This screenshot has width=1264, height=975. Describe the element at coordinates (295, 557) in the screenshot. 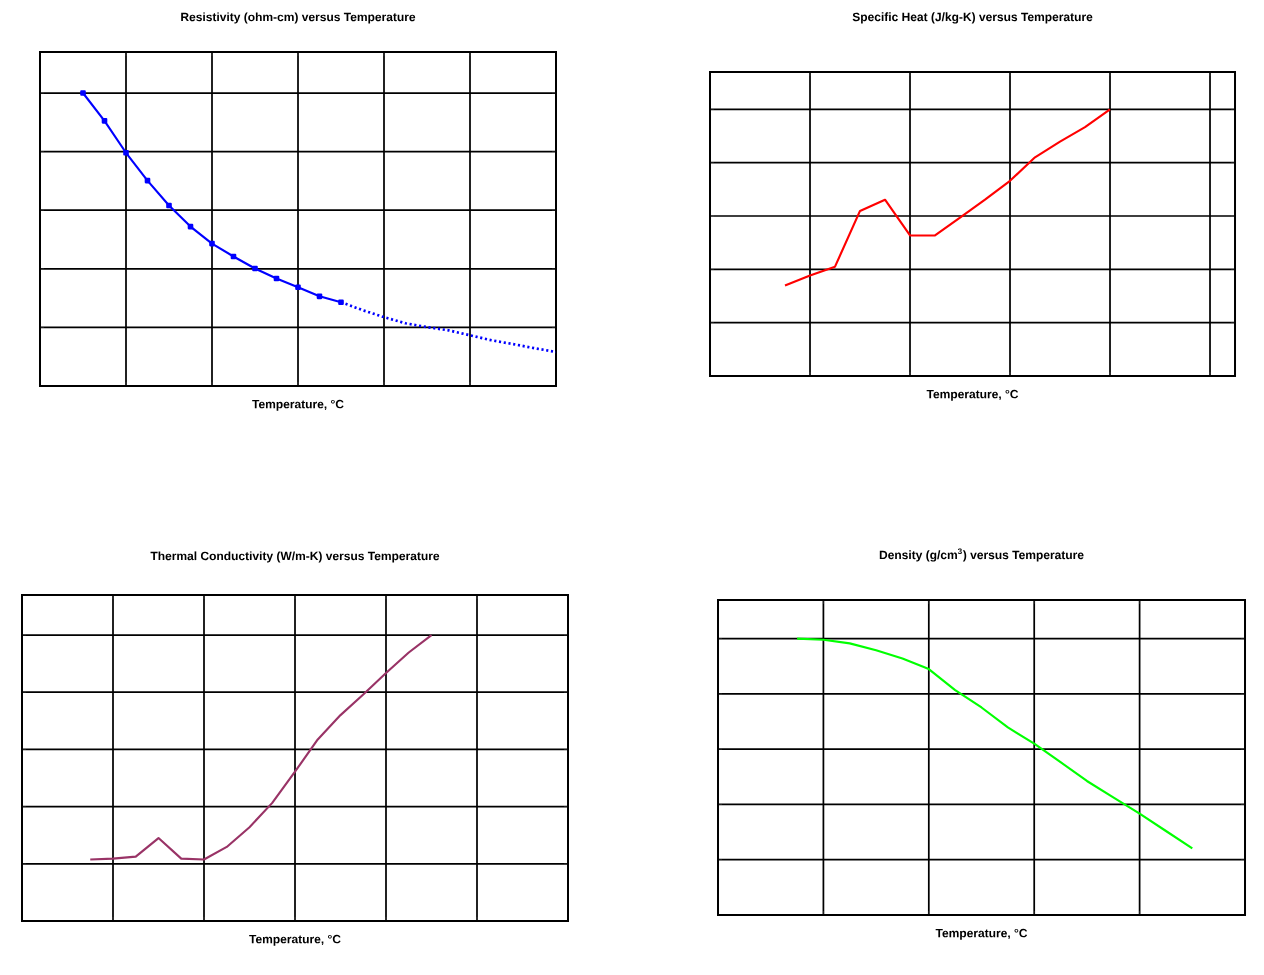

I see `chart-title: Thermal Conductivity (W/m-K) versus Temperature` at that location.